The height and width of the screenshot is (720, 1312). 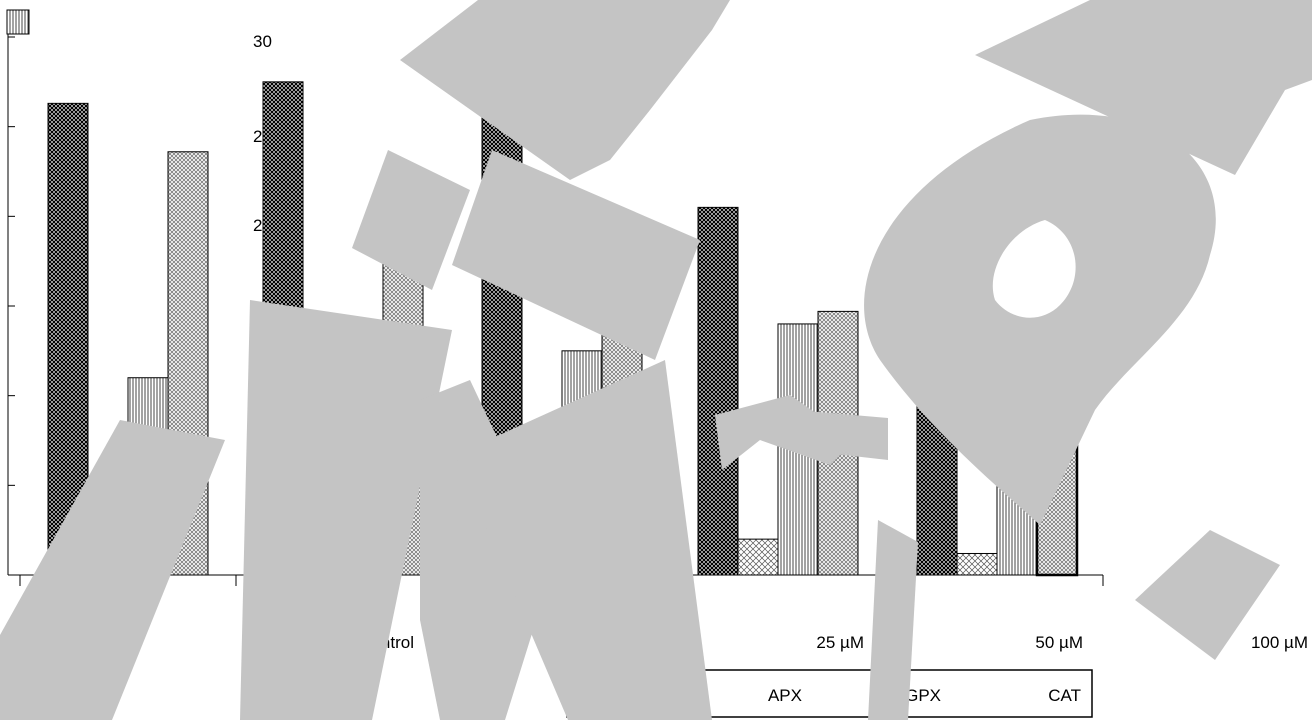 I want to click on legend-label-gpx: GPX, so click(x=923, y=695).